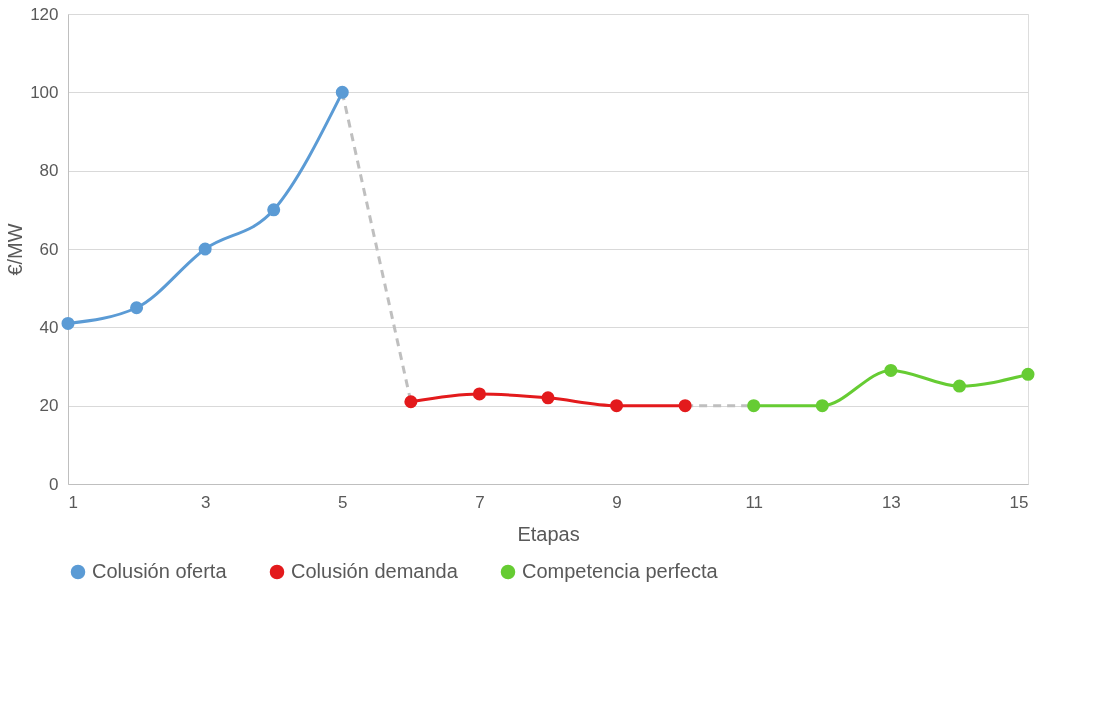  What do you see at coordinates (375, 571) in the screenshot?
I see `legend-label: Colusión demanda` at bounding box center [375, 571].